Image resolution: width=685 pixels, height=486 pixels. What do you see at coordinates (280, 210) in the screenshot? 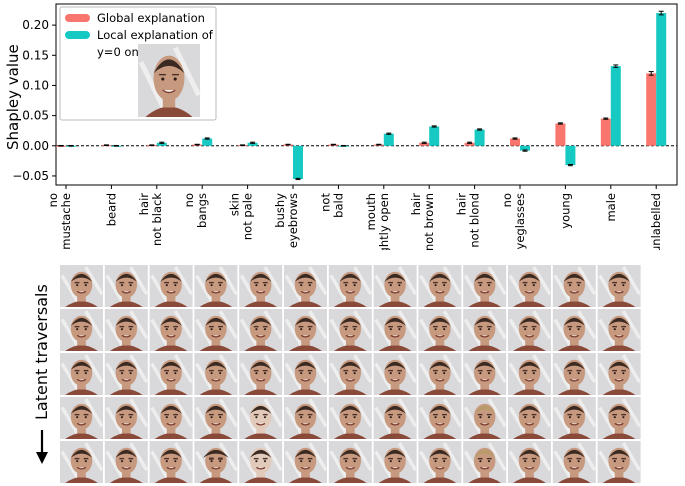
I see `x-tick-label: bushy` at bounding box center [280, 210].